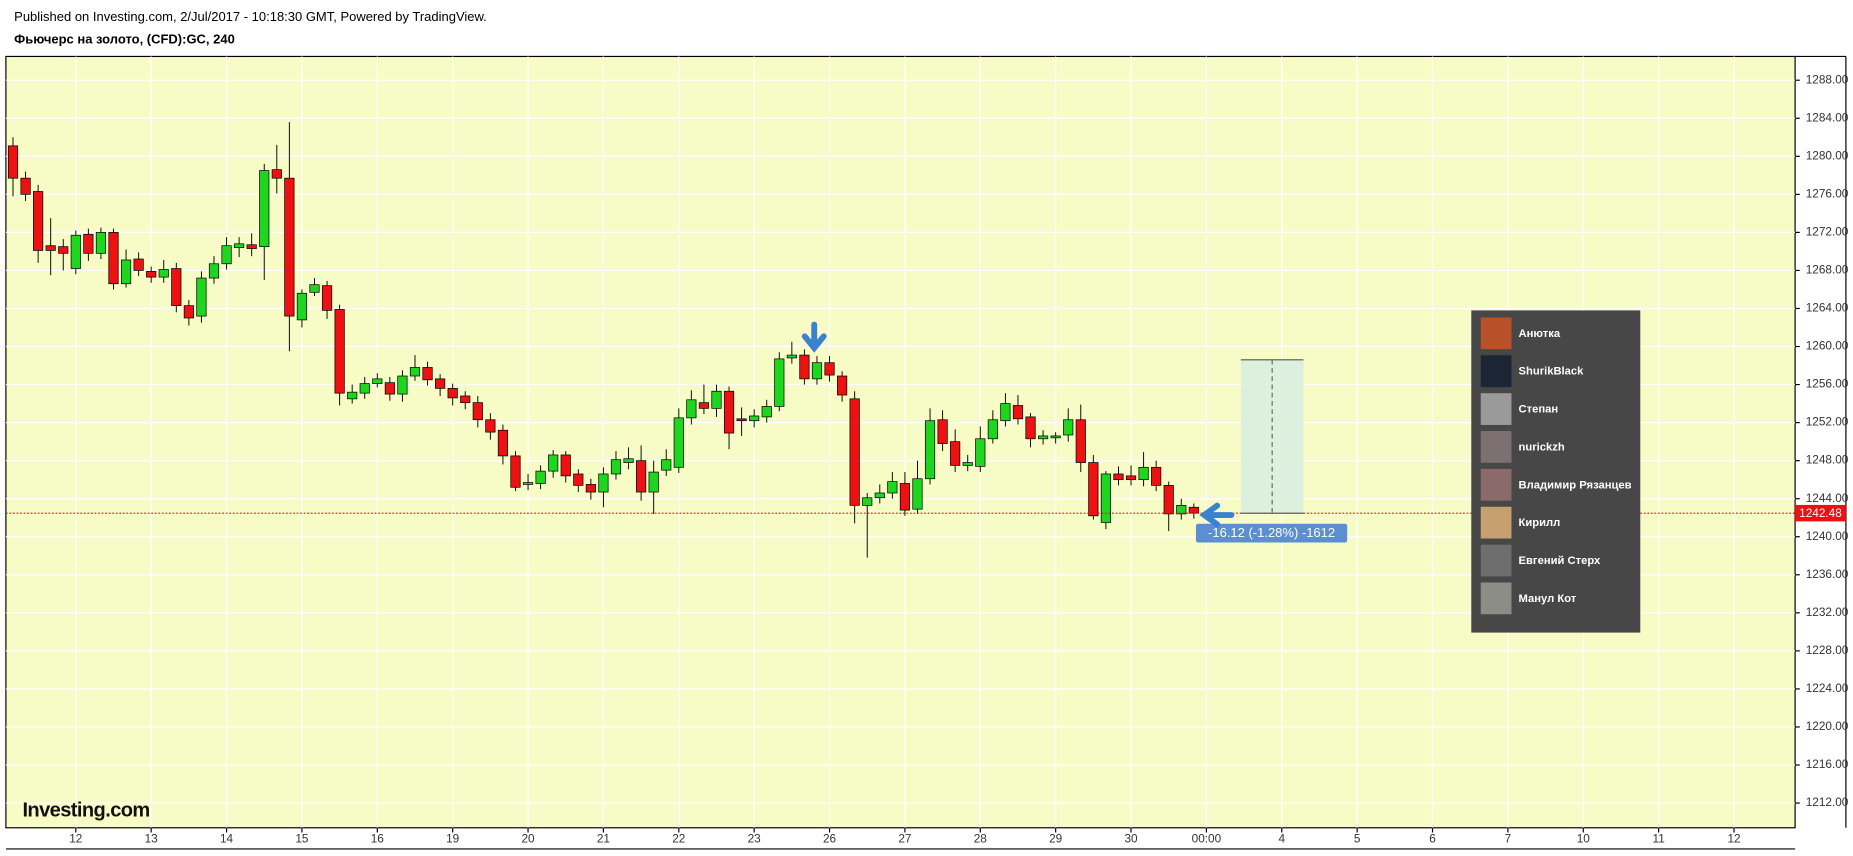 The height and width of the screenshot is (856, 1853). What do you see at coordinates (1207, 839) in the screenshot?
I see `x-tick-label: 00:00` at bounding box center [1207, 839].